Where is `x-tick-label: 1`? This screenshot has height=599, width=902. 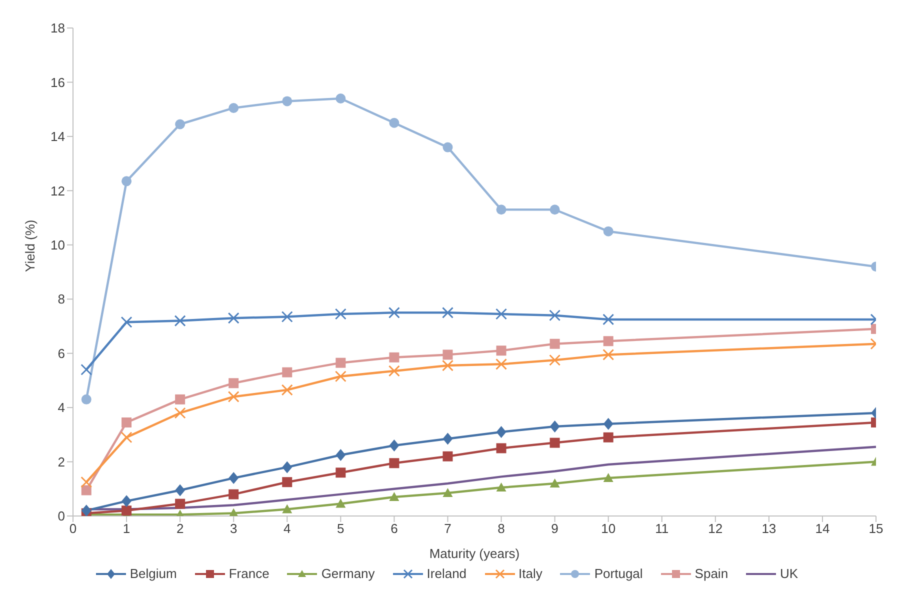
x-tick-label: 1 is located at coordinates (126, 528).